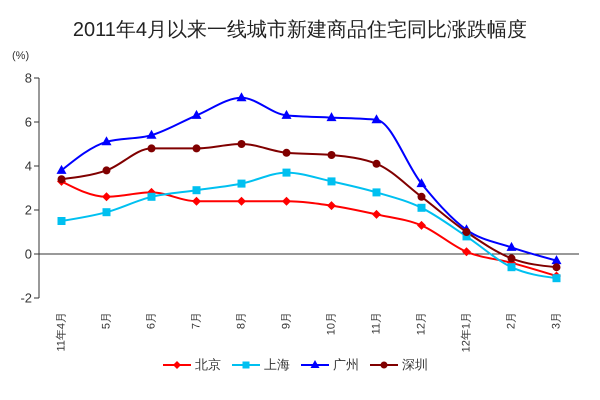 The image size is (600, 400). Describe the element at coordinates (208, 365) in the screenshot. I see `legend-label: 北京` at that location.